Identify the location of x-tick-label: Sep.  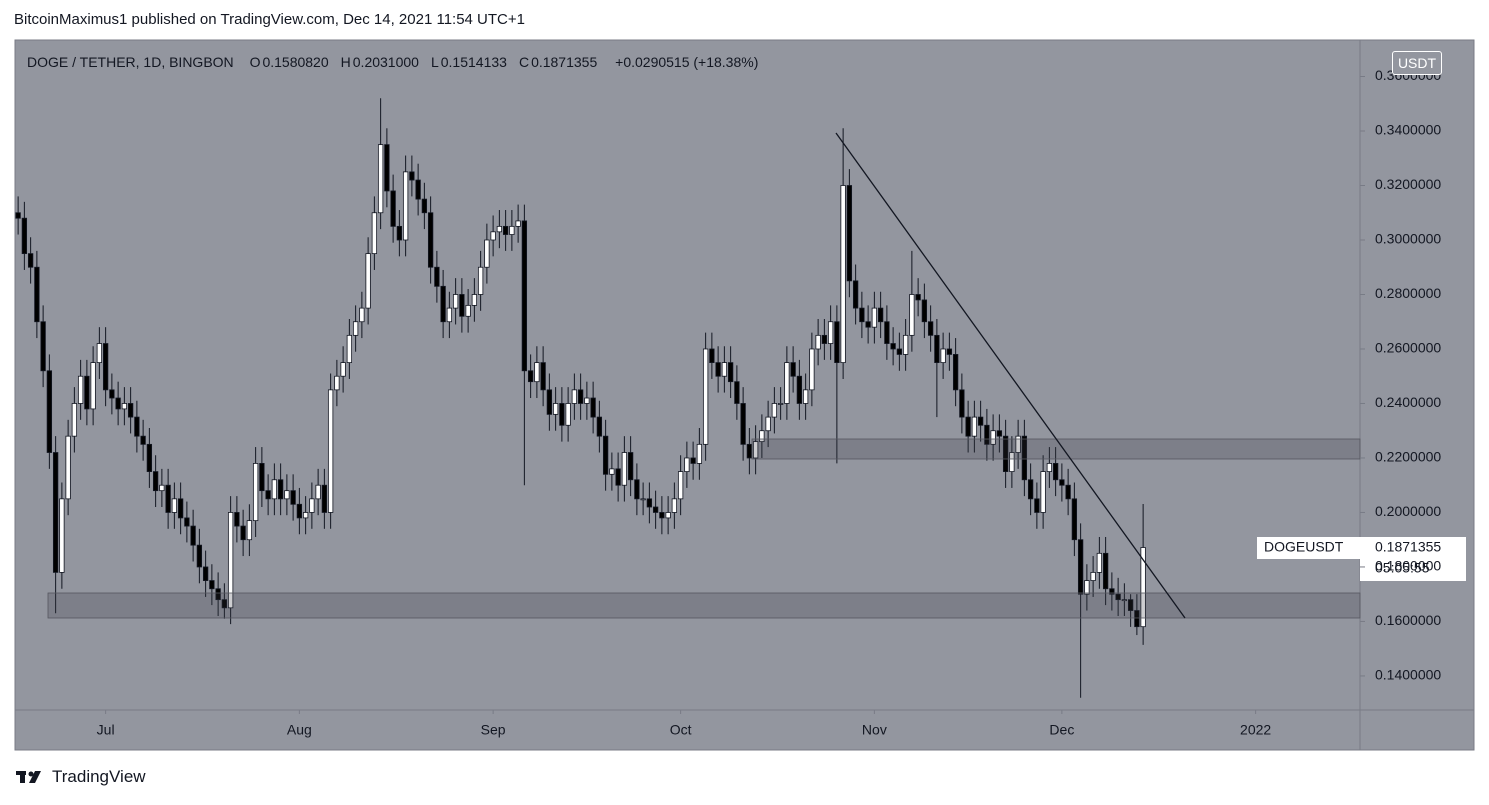
(493, 730).